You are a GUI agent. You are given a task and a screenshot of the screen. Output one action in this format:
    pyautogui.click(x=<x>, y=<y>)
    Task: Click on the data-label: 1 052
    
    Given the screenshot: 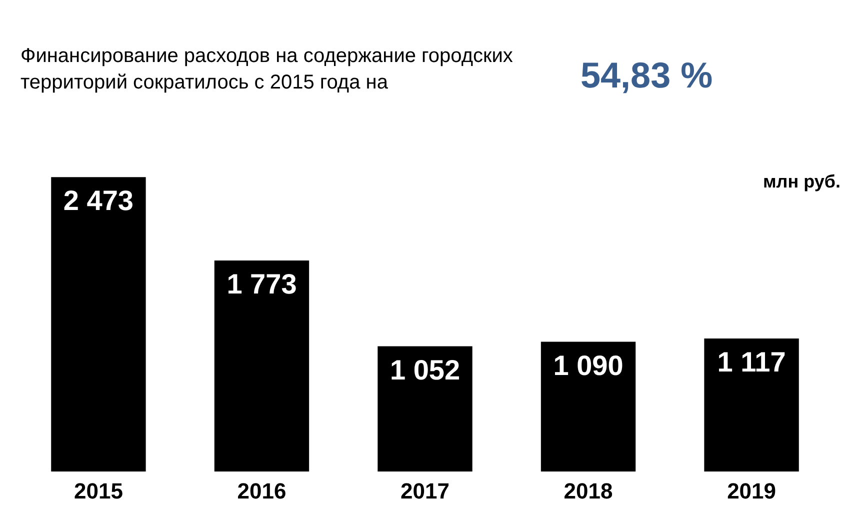 What is the action you would take?
    pyautogui.click(x=425, y=370)
    